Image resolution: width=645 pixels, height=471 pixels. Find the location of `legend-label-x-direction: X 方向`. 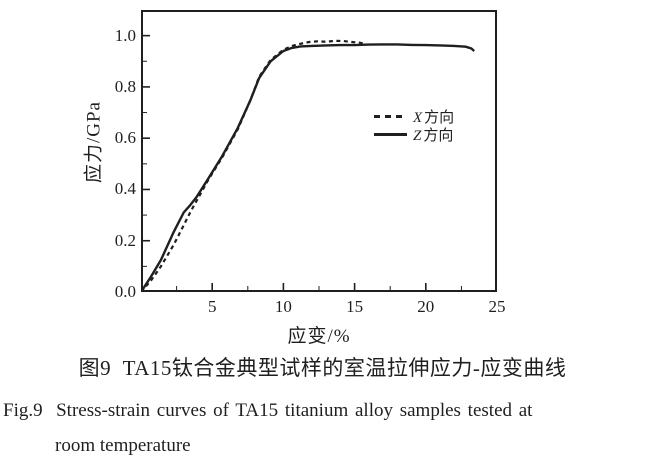

legend-label-x-direction: X 方向 is located at coordinates (433, 116).